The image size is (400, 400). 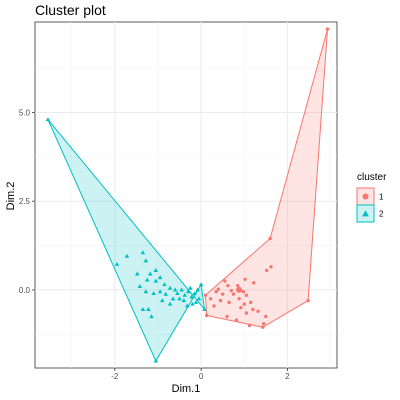 I want to click on legend: cluster 1 2, so click(x=371, y=197).